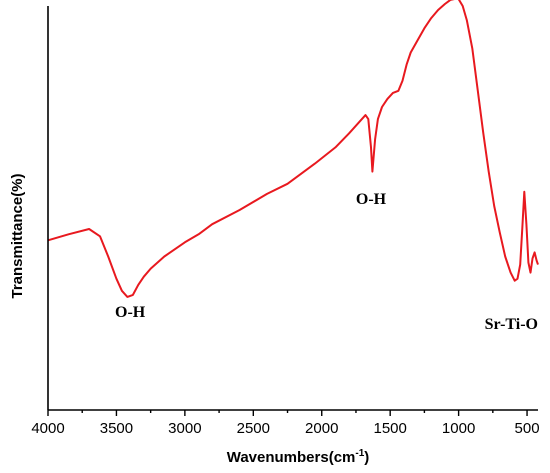 This screenshot has width=550, height=473. What do you see at coordinates (298, 457) in the screenshot?
I see `x-axis-title: Wavenumbers(cm-1)` at bounding box center [298, 457].